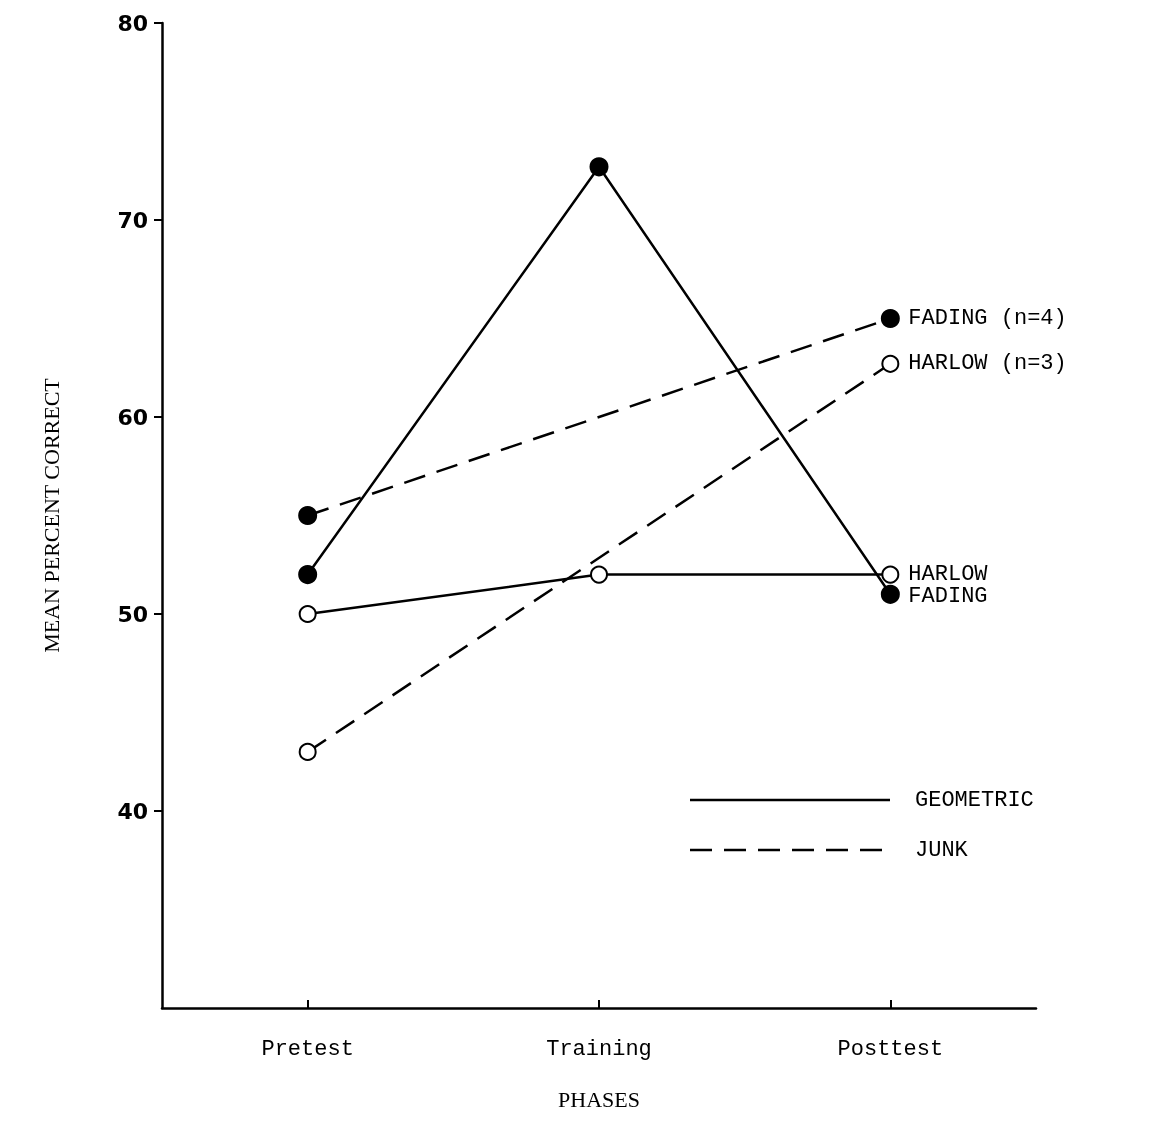 The image size is (1166, 1138). Describe the element at coordinates (987, 364) in the screenshot. I see `series-label: HARLOW (n=3)` at that location.